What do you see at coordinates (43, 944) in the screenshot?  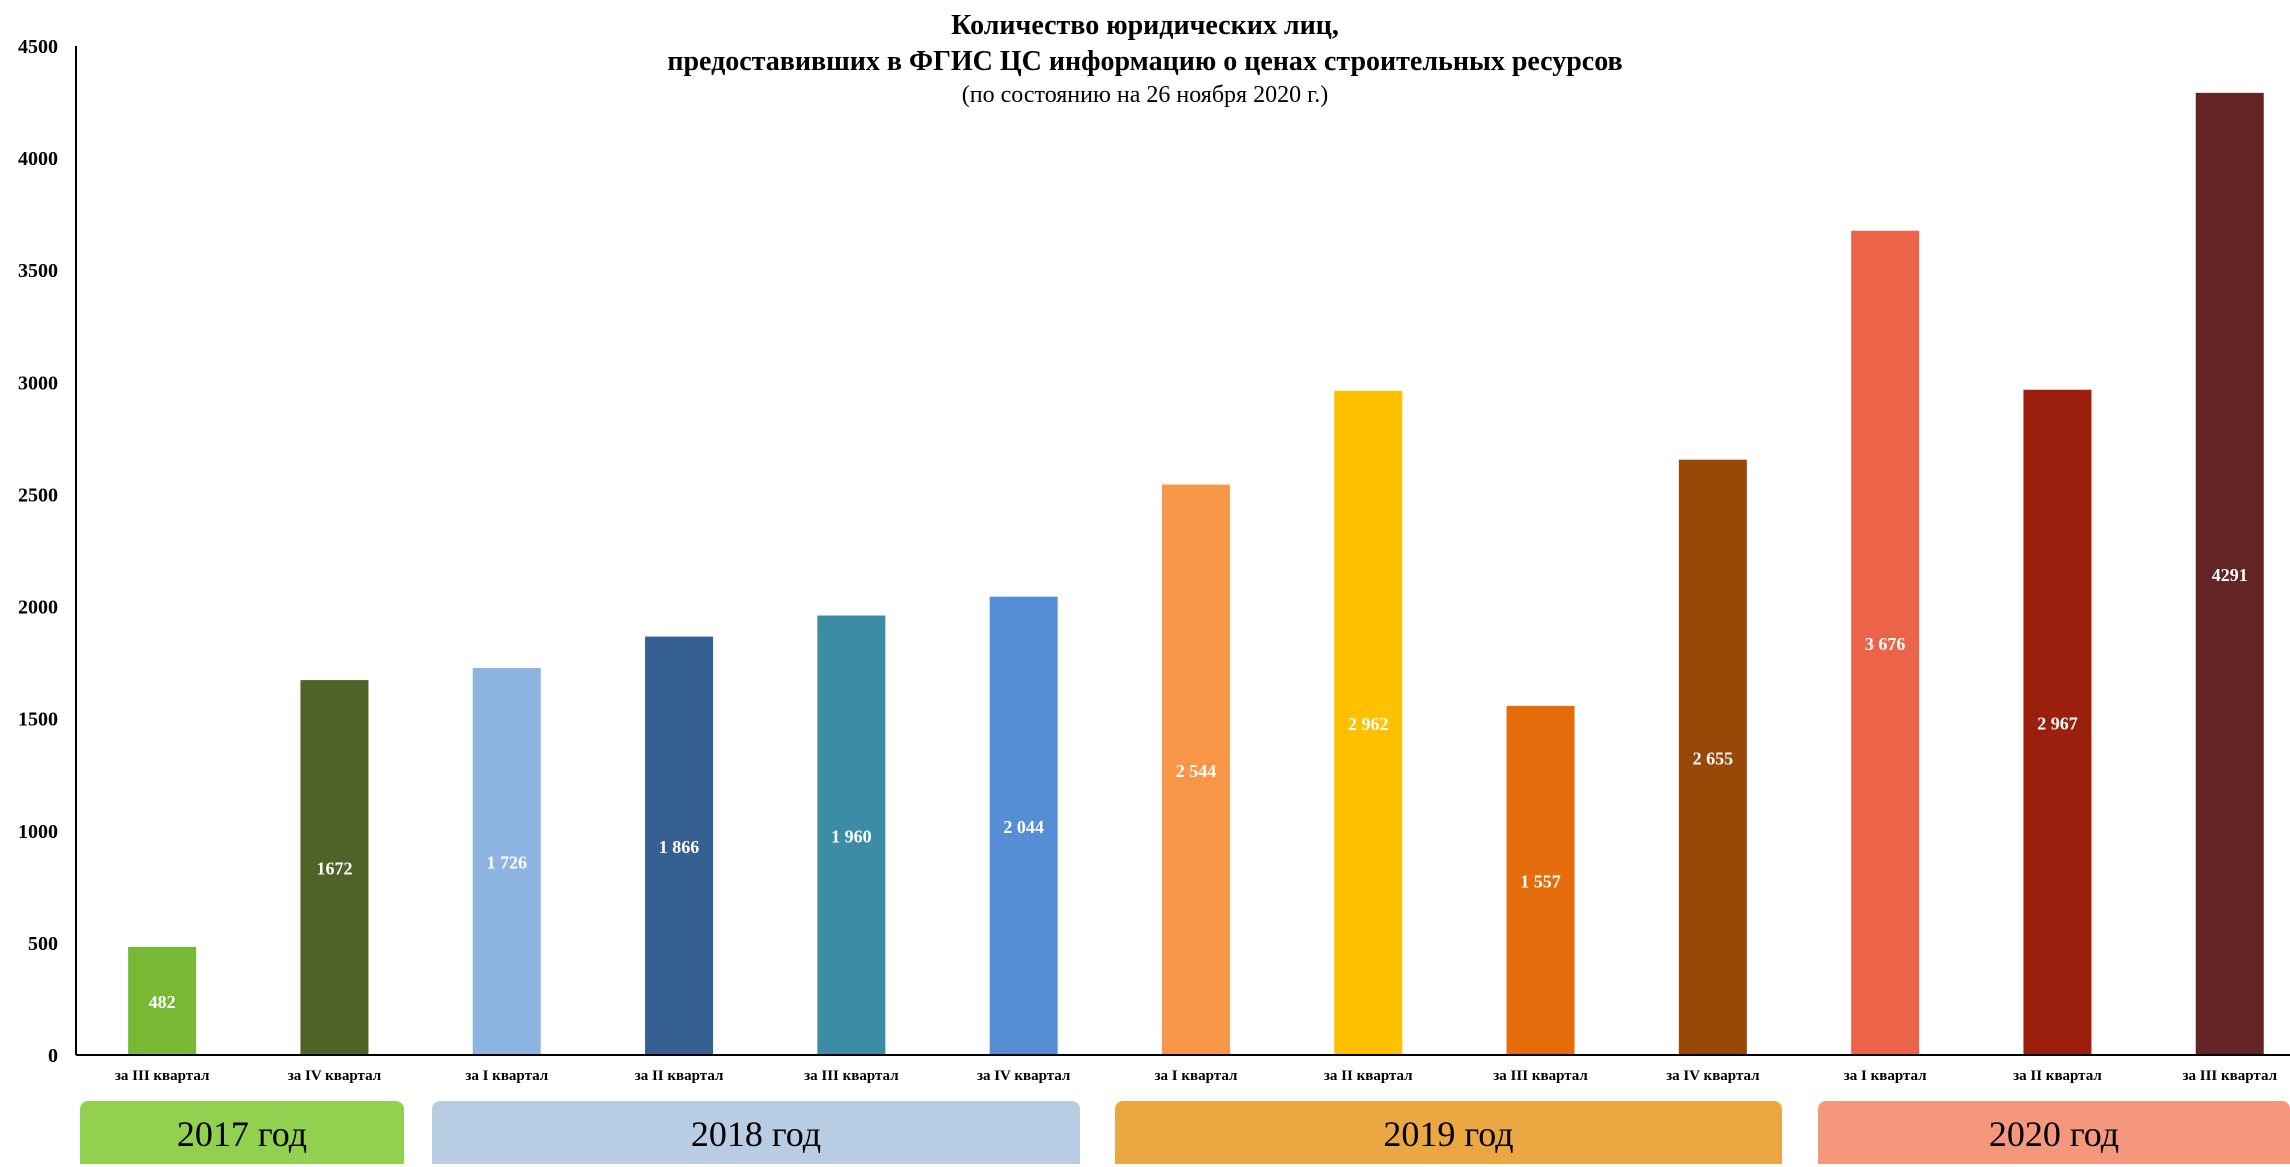 I see `y-tick-label: 500` at bounding box center [43, 944].